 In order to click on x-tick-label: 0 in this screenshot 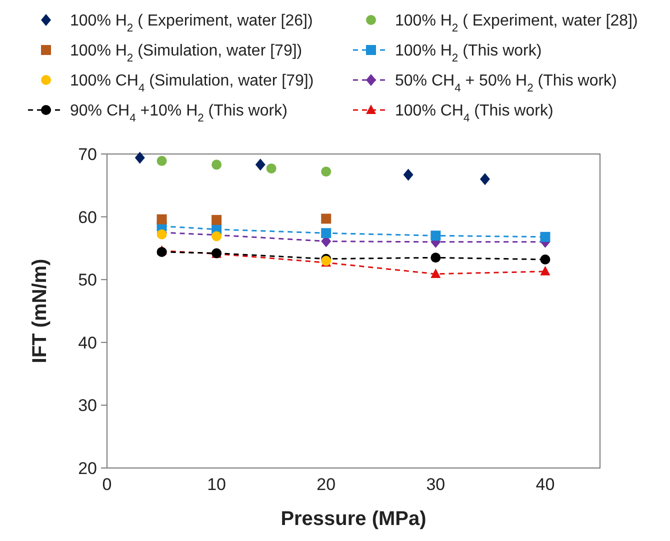, I will do `click(107, 484)`.